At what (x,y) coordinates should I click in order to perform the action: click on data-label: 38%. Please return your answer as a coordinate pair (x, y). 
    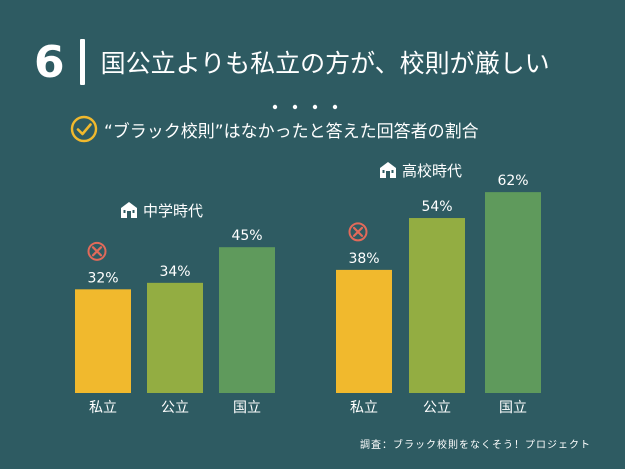
    Looking at the image, I should click on (363, 259).